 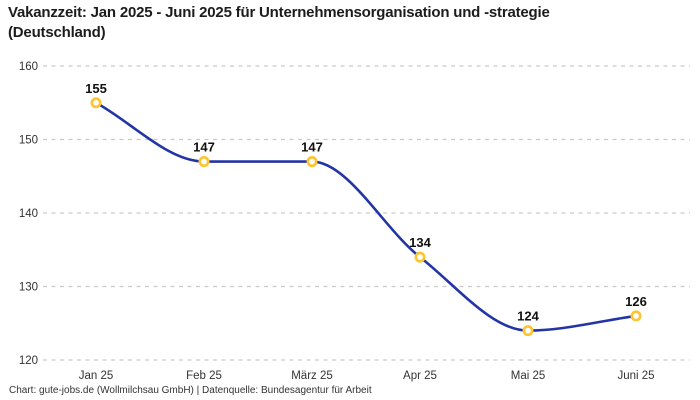 I want to click on x-tick-label: März 25, so click(x=312, y=376).